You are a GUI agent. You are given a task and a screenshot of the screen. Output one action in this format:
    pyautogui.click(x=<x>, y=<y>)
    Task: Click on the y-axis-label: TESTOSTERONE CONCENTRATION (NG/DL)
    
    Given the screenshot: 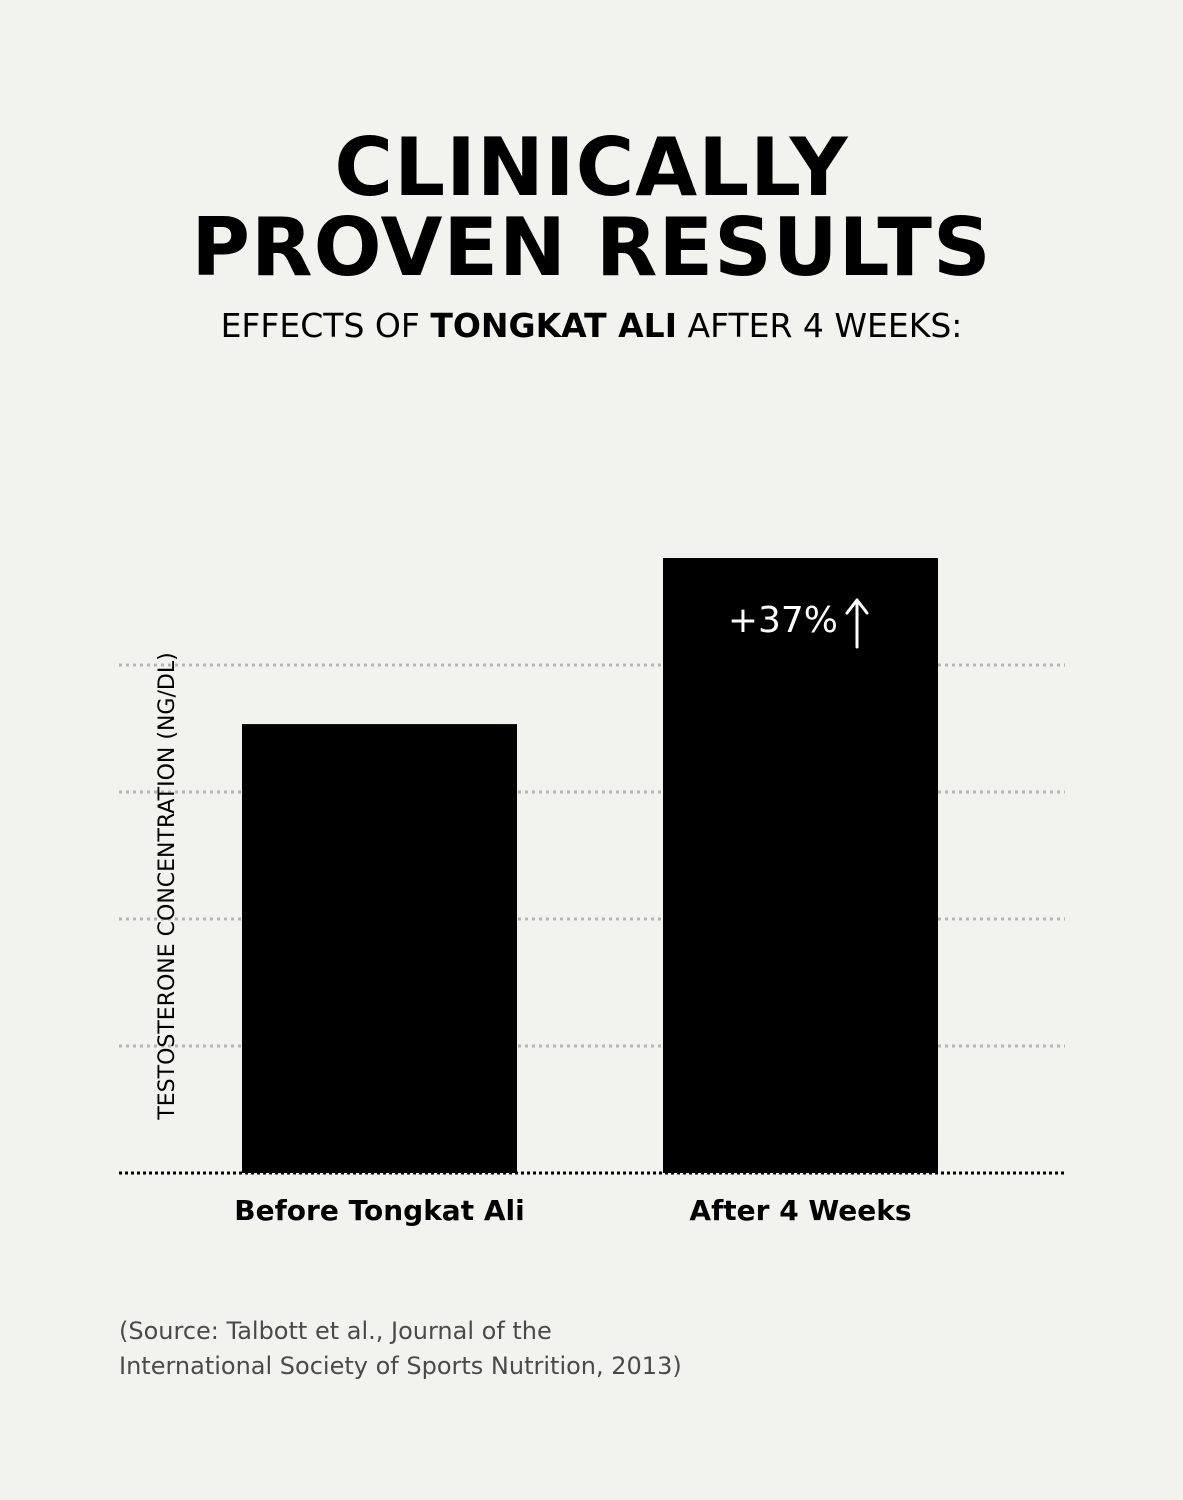 What is the action you would take?
    pyautogui.click(x=167, y=886)
    